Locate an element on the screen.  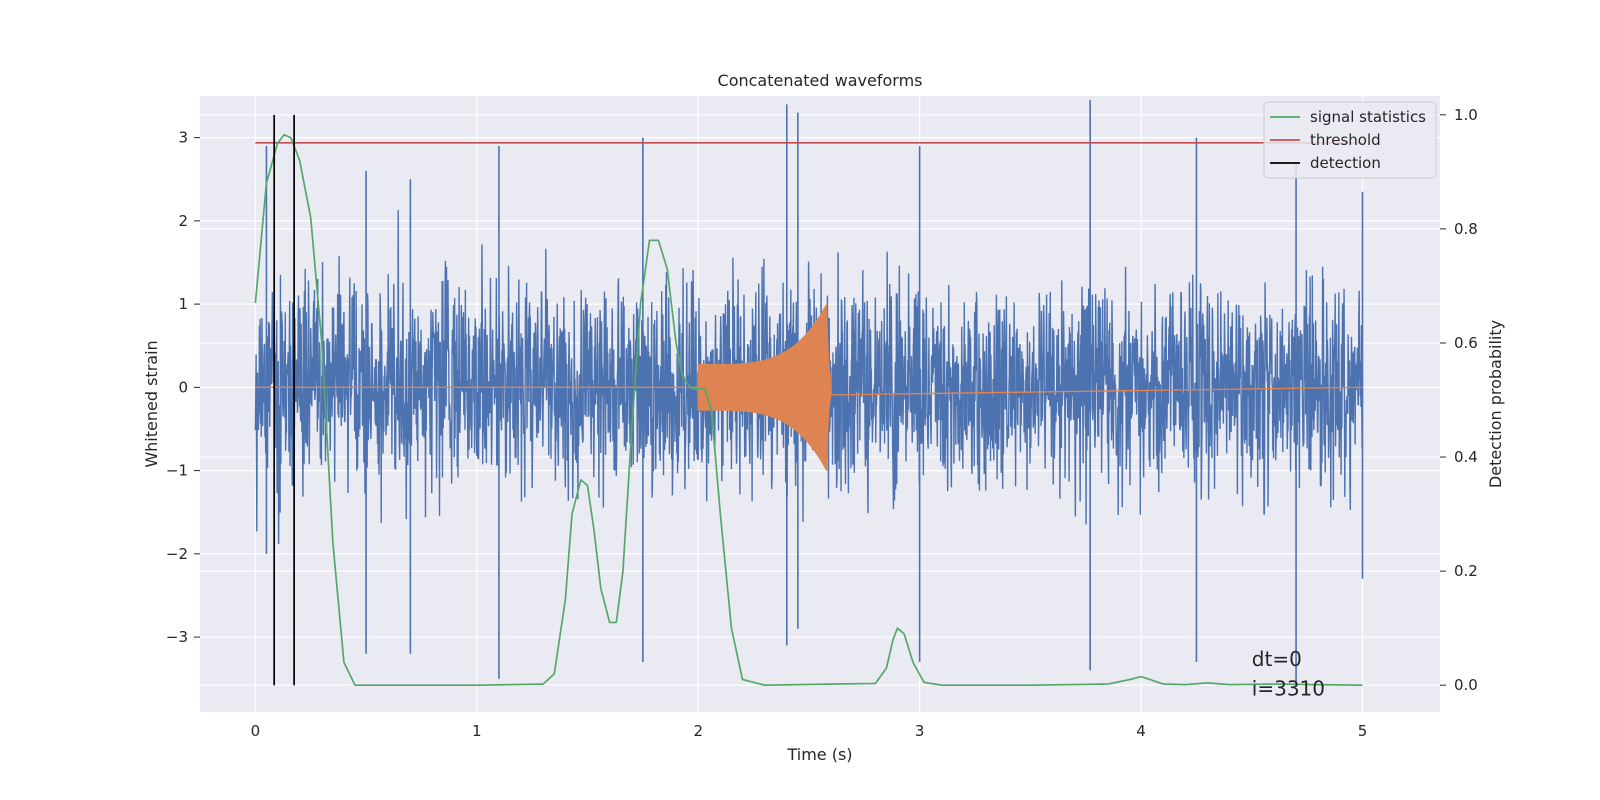
injection-series-line is located at coordinates (809, 387).